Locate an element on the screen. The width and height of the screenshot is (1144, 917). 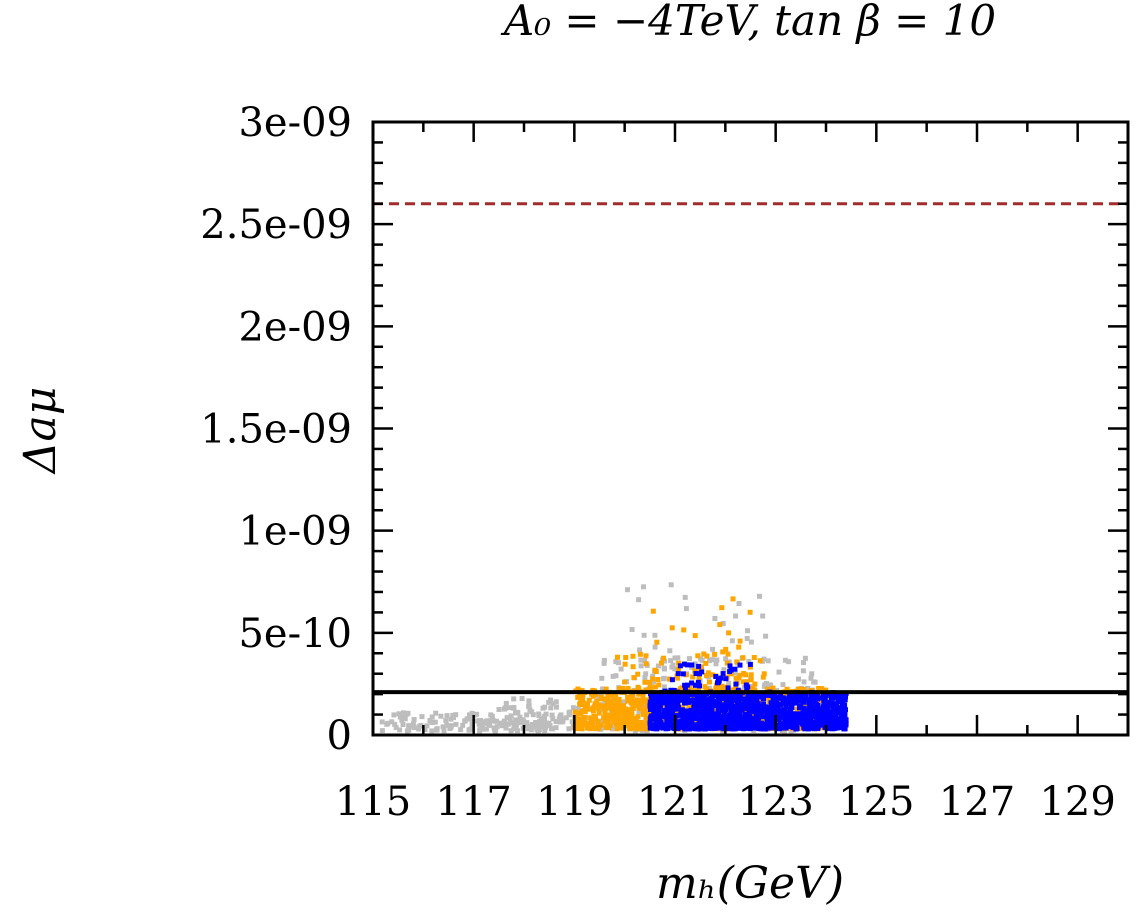
x-tick-label: 121 is located at coordinates (675, 802).